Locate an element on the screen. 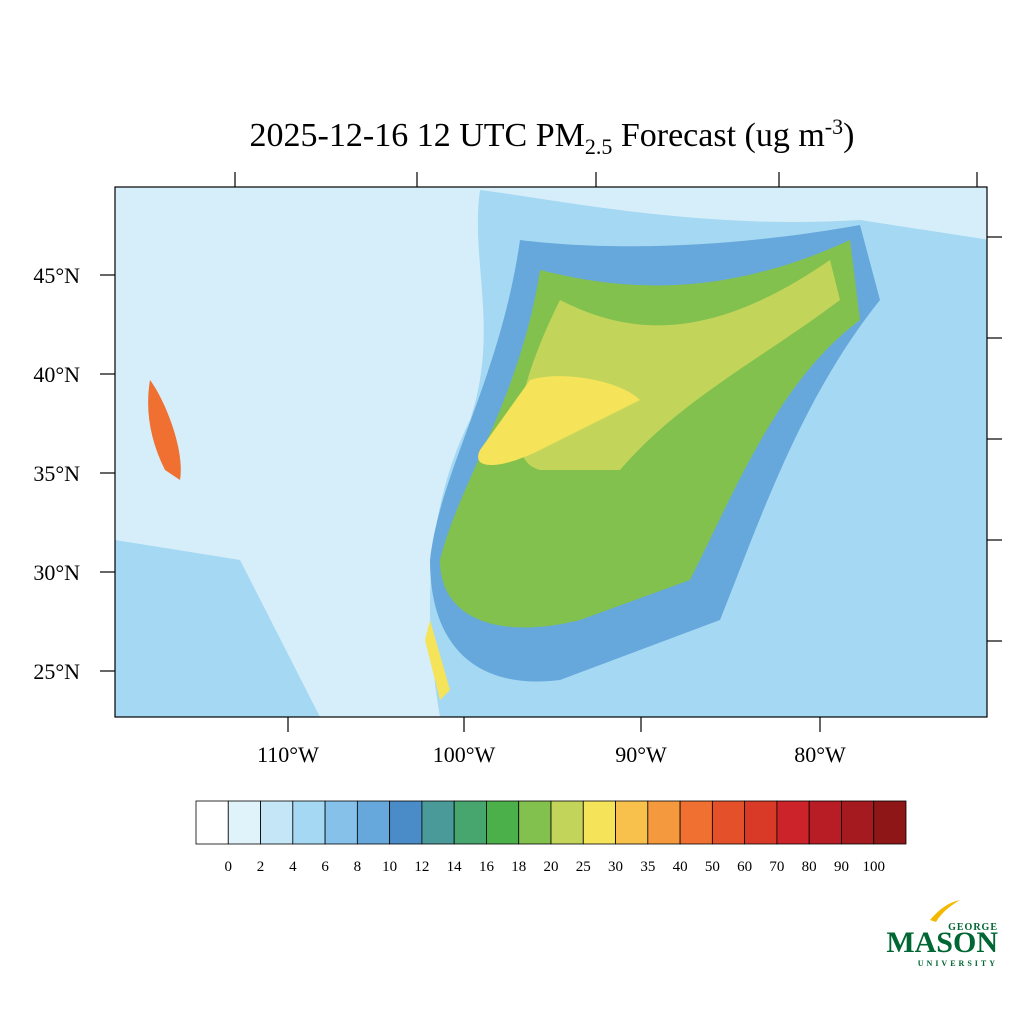 This screenshot has height=1024, width=1024. colorbar-label: 4 is located at coordinates (293, 867).